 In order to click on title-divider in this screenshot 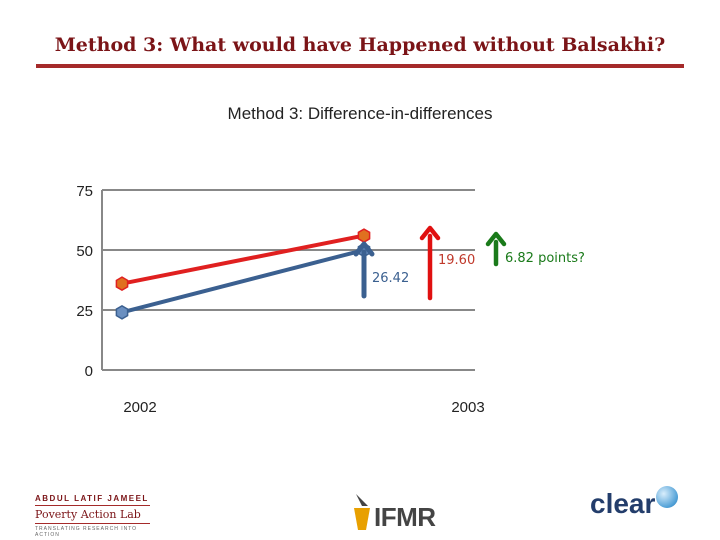, I will do `click(360, 66)`.